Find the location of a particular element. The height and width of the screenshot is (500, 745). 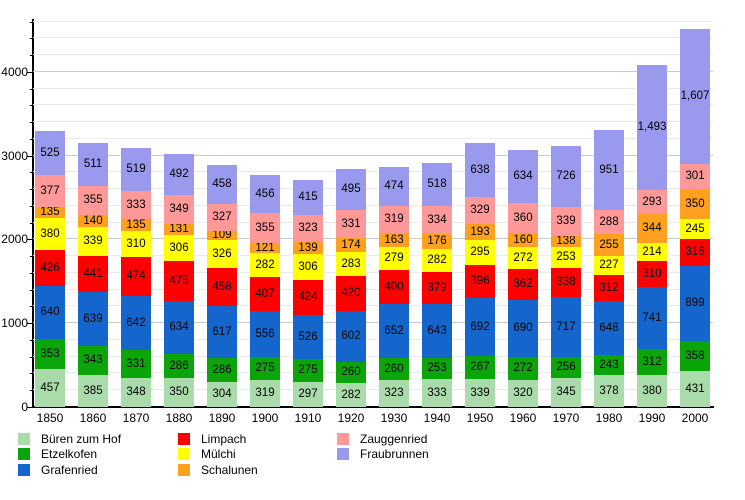

bar-segment: 338 is located at coordinates (566, 282).